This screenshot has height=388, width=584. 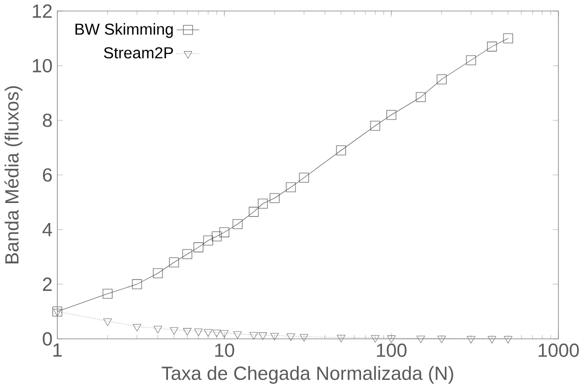 What do you see at coordinates (47, 339) in the screenshot?
I see `y-tick-label: 0` at bounding box center [47, 339].